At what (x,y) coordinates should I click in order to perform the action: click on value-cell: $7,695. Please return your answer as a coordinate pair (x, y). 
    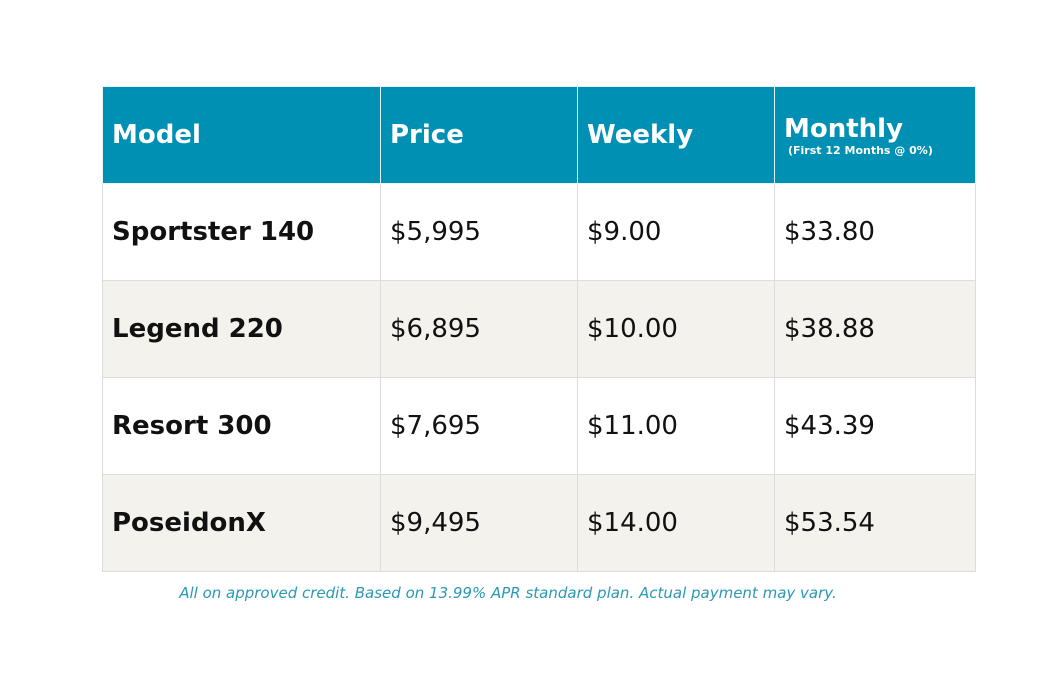
    Looking at the image, I should click on (479, 426).